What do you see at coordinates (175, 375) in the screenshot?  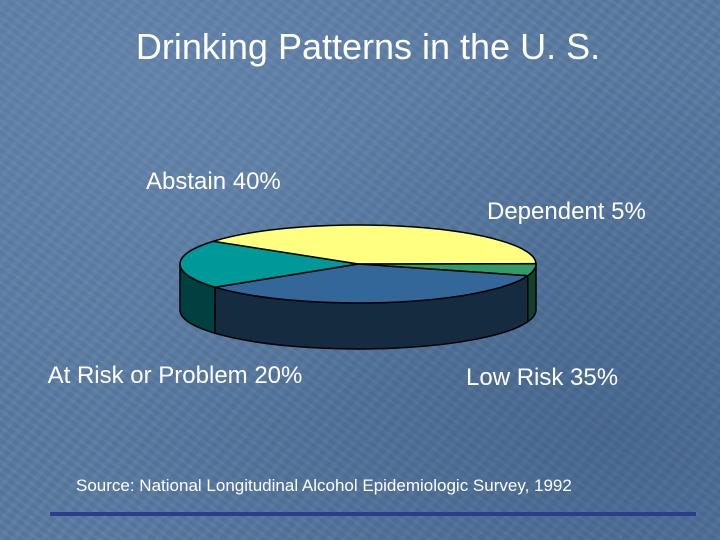 I see `slice-label-at-risk: At Risk or Problem 20%` at bounding box center [175, 375].